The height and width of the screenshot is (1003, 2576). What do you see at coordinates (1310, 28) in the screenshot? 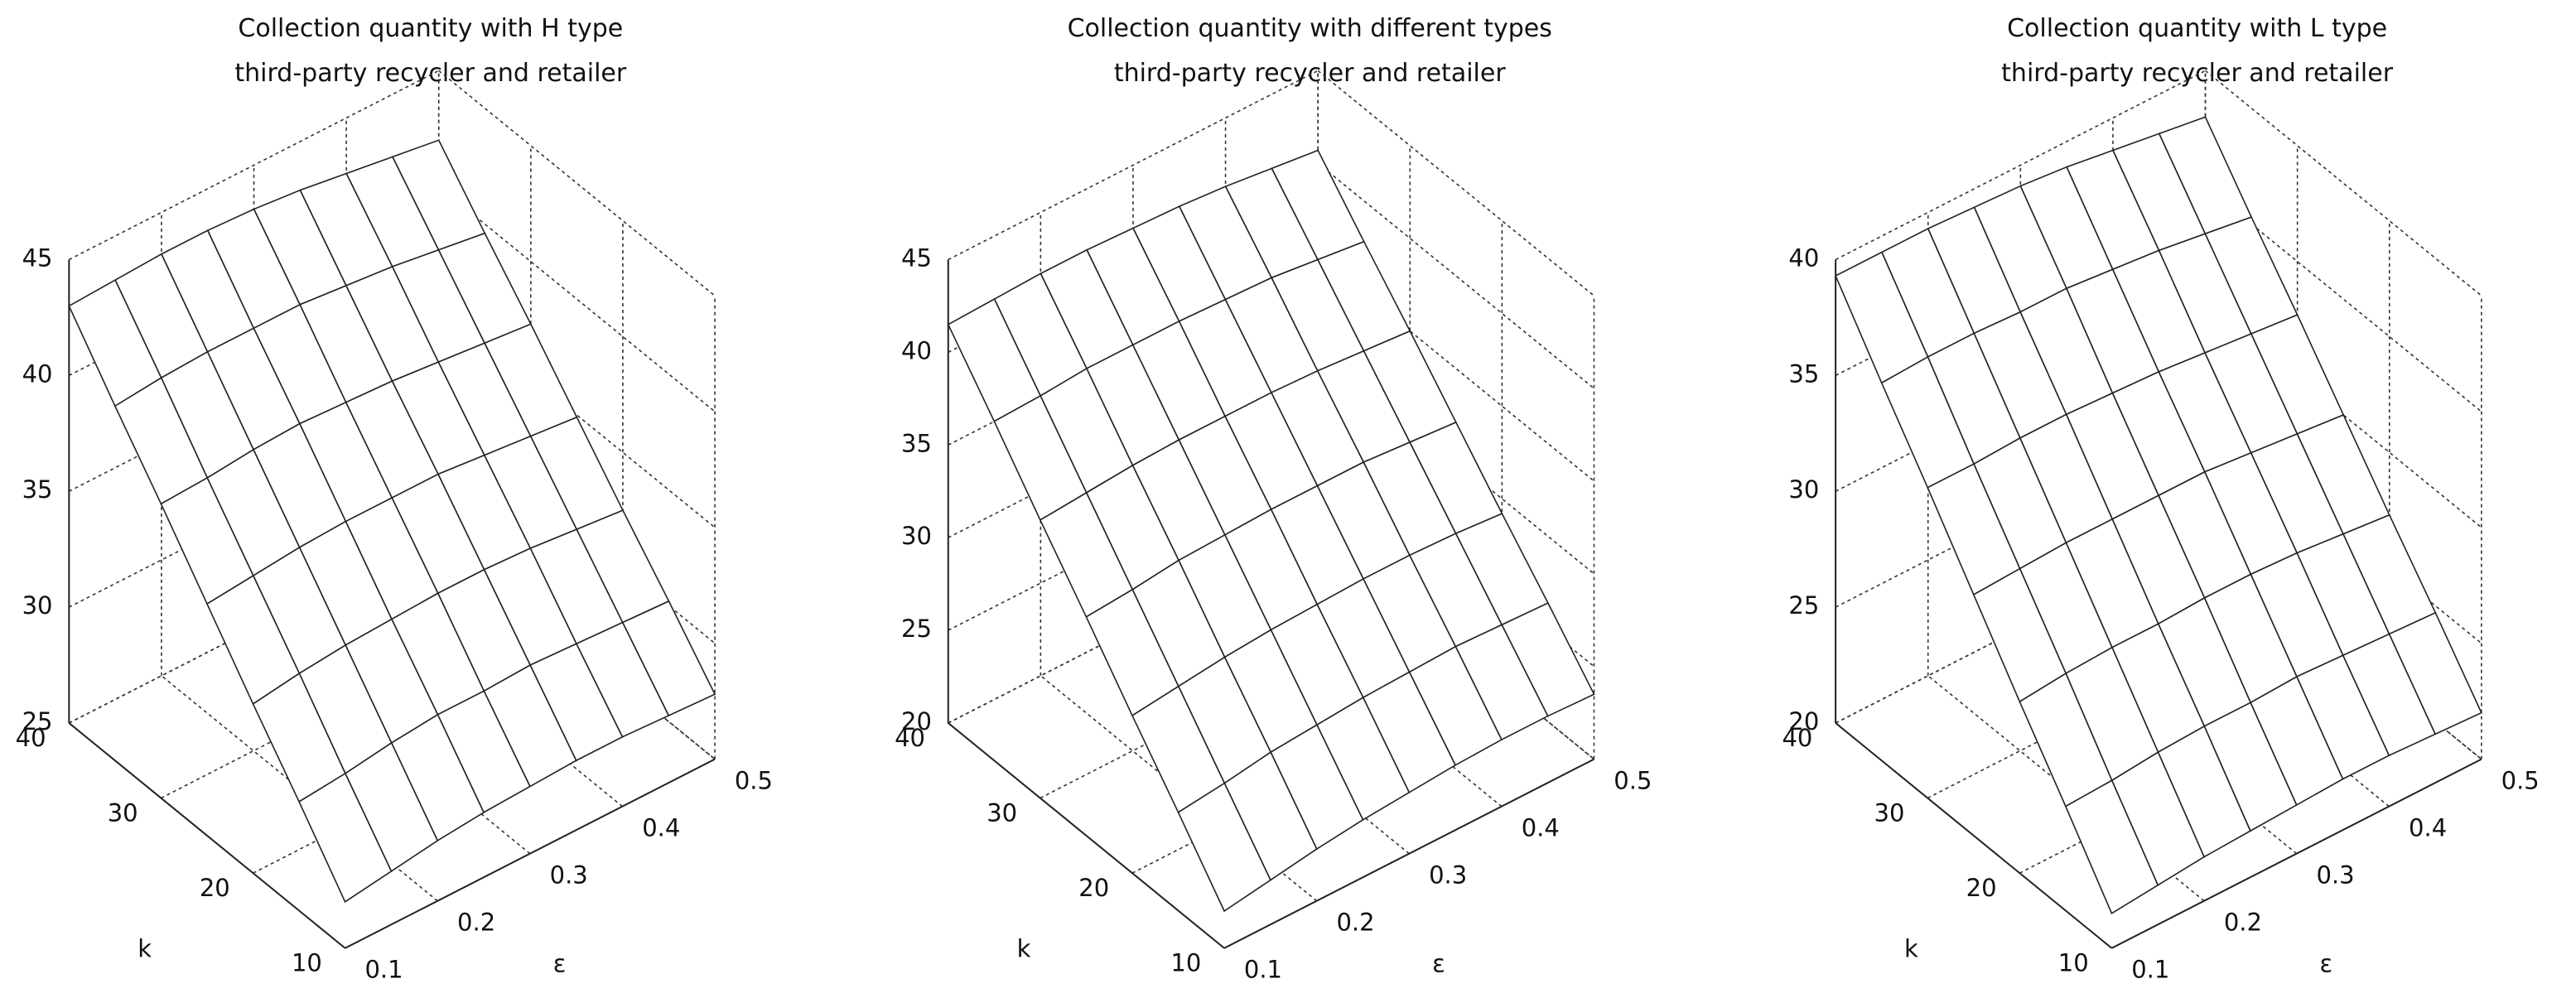
I see `chart-title: Collection quantity with different types` at bounding box center [1310, 28].